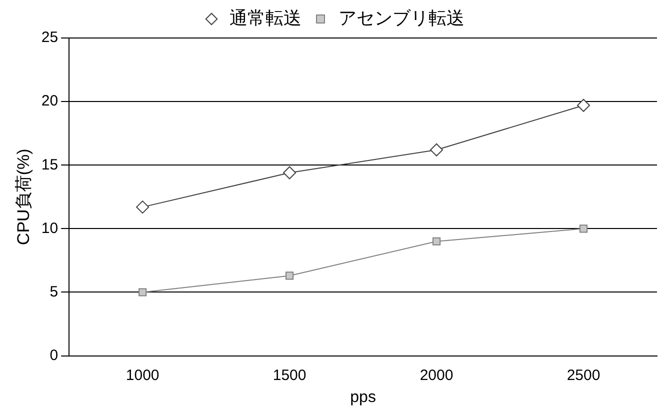  Describe the element at coordinates (49, 37) in the screenshot. I see `y-tick-label: 25` at that location.